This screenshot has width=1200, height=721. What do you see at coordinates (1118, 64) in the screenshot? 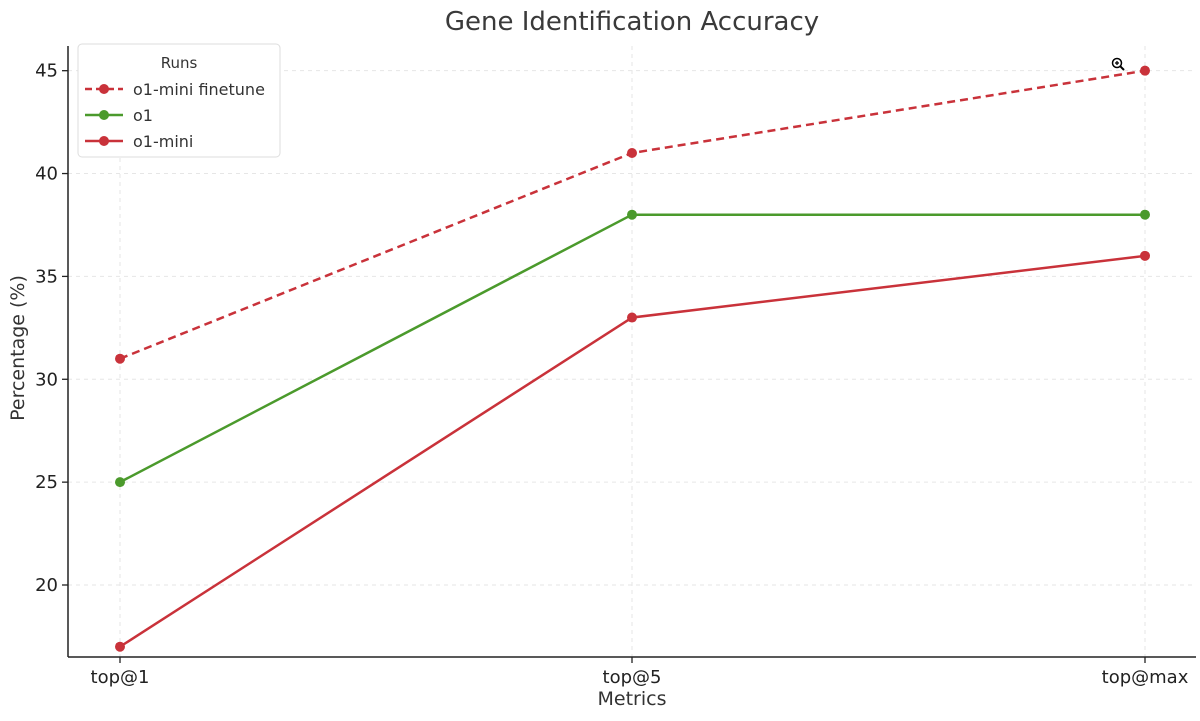
I see `zoom-in-cursor-icon` at bounding box center [1118, 64].